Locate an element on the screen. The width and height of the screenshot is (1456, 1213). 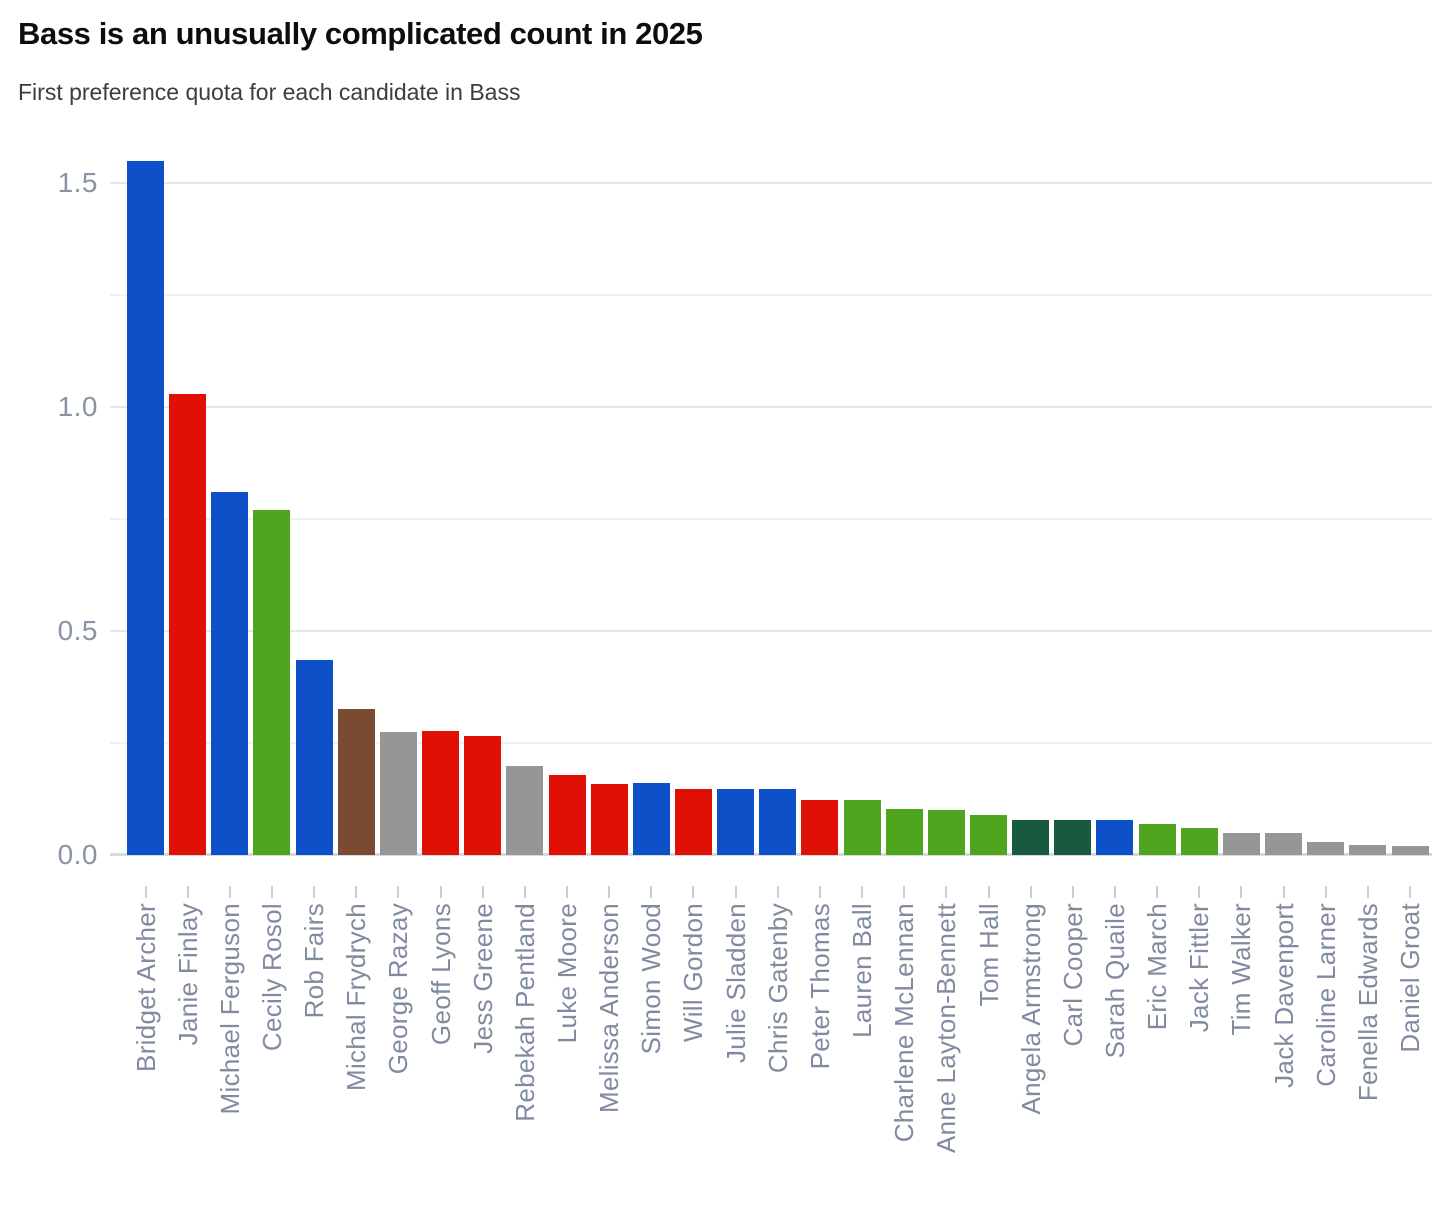
x-axis-label: Michal Frydrych is located at coordinates (356, 997).